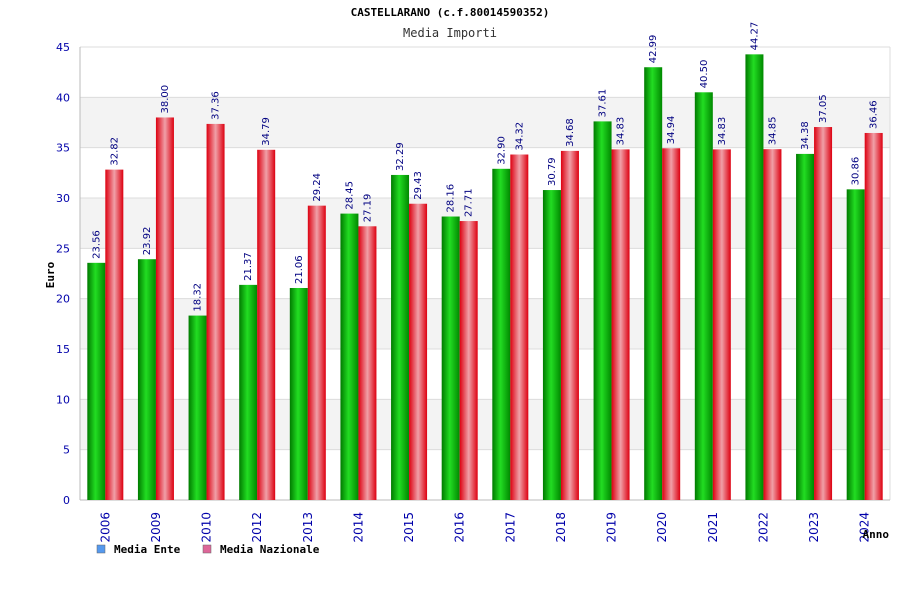  Describe the element at coordinates (418, 351) in the screenshot. I see `bar-media-nazionale-2015` at that location.